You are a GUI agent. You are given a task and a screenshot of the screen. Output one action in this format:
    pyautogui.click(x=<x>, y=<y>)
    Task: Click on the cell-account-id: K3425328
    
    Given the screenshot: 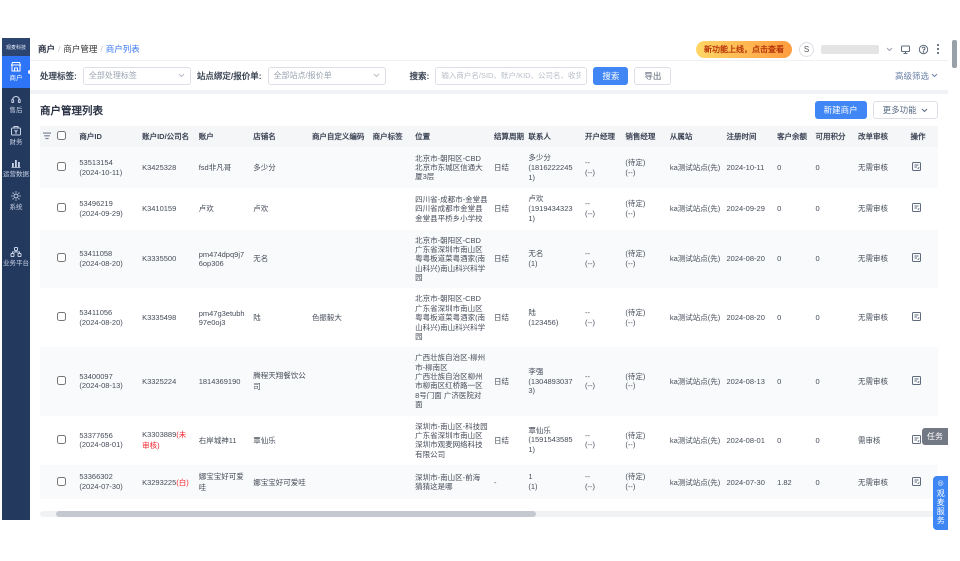 What is the action you would take?
    pyautogui.click(x=159, y=168)
    